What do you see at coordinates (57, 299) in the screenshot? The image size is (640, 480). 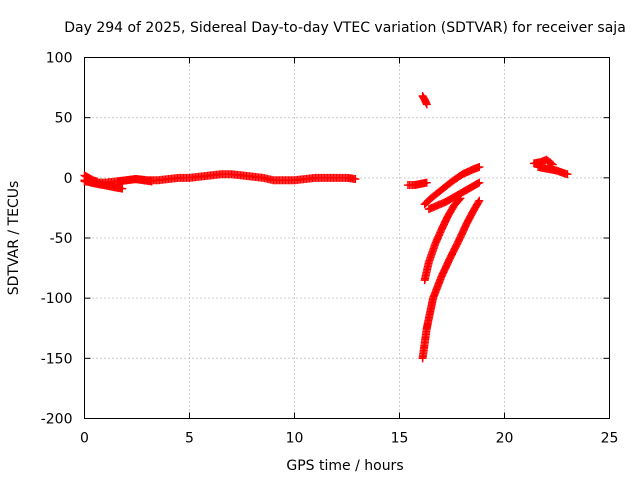 I see `y-tick-label: -100` at bounding box center [57, 299].